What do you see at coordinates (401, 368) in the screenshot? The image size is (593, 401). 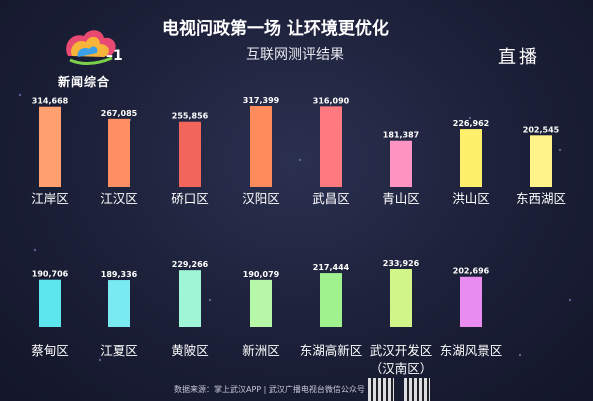 I see `category-label: （汉南区）` at bounding box center [401, 368].